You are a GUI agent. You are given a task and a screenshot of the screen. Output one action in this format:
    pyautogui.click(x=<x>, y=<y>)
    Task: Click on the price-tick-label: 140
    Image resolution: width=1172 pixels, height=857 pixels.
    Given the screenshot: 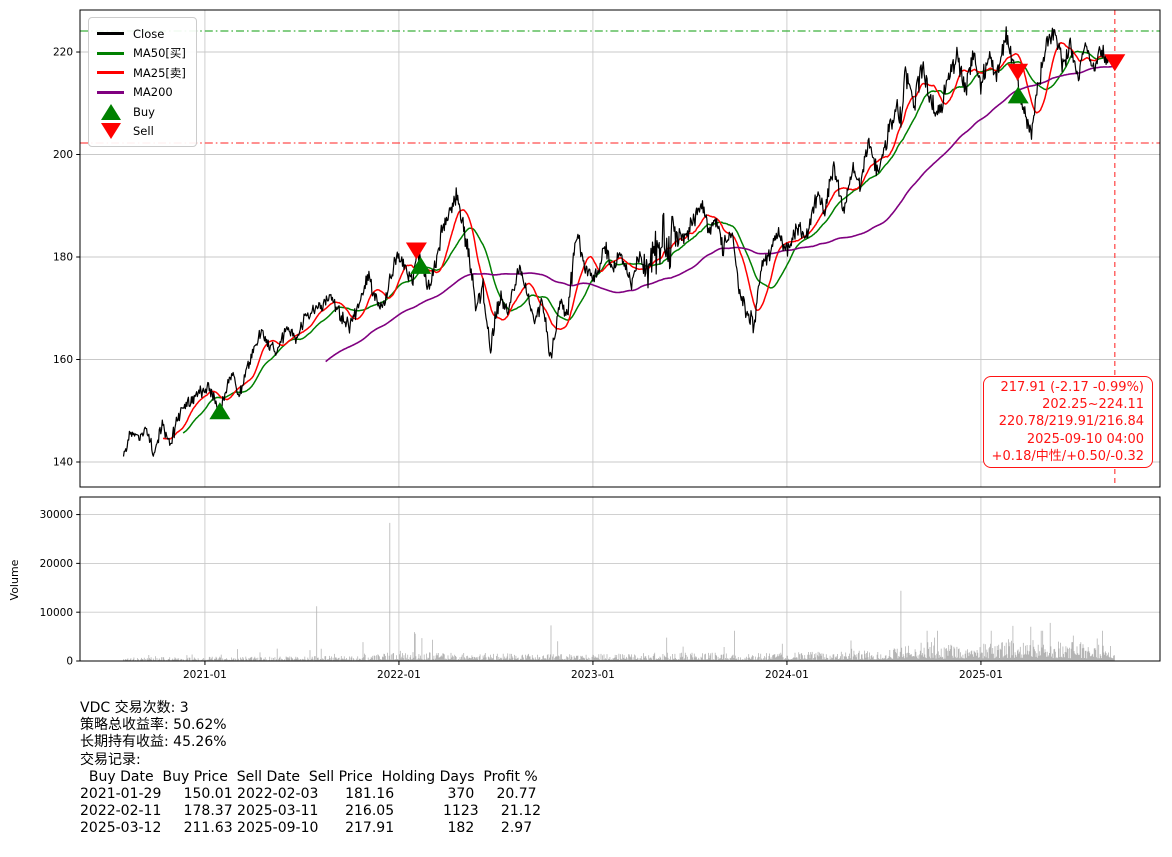 What is the action you would take?
    pyautogui.click(x=63, y=463)
    